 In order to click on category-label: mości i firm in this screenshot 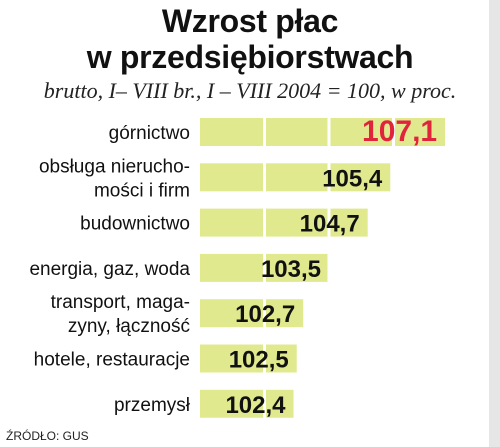, I will do `click(142, 190)`.